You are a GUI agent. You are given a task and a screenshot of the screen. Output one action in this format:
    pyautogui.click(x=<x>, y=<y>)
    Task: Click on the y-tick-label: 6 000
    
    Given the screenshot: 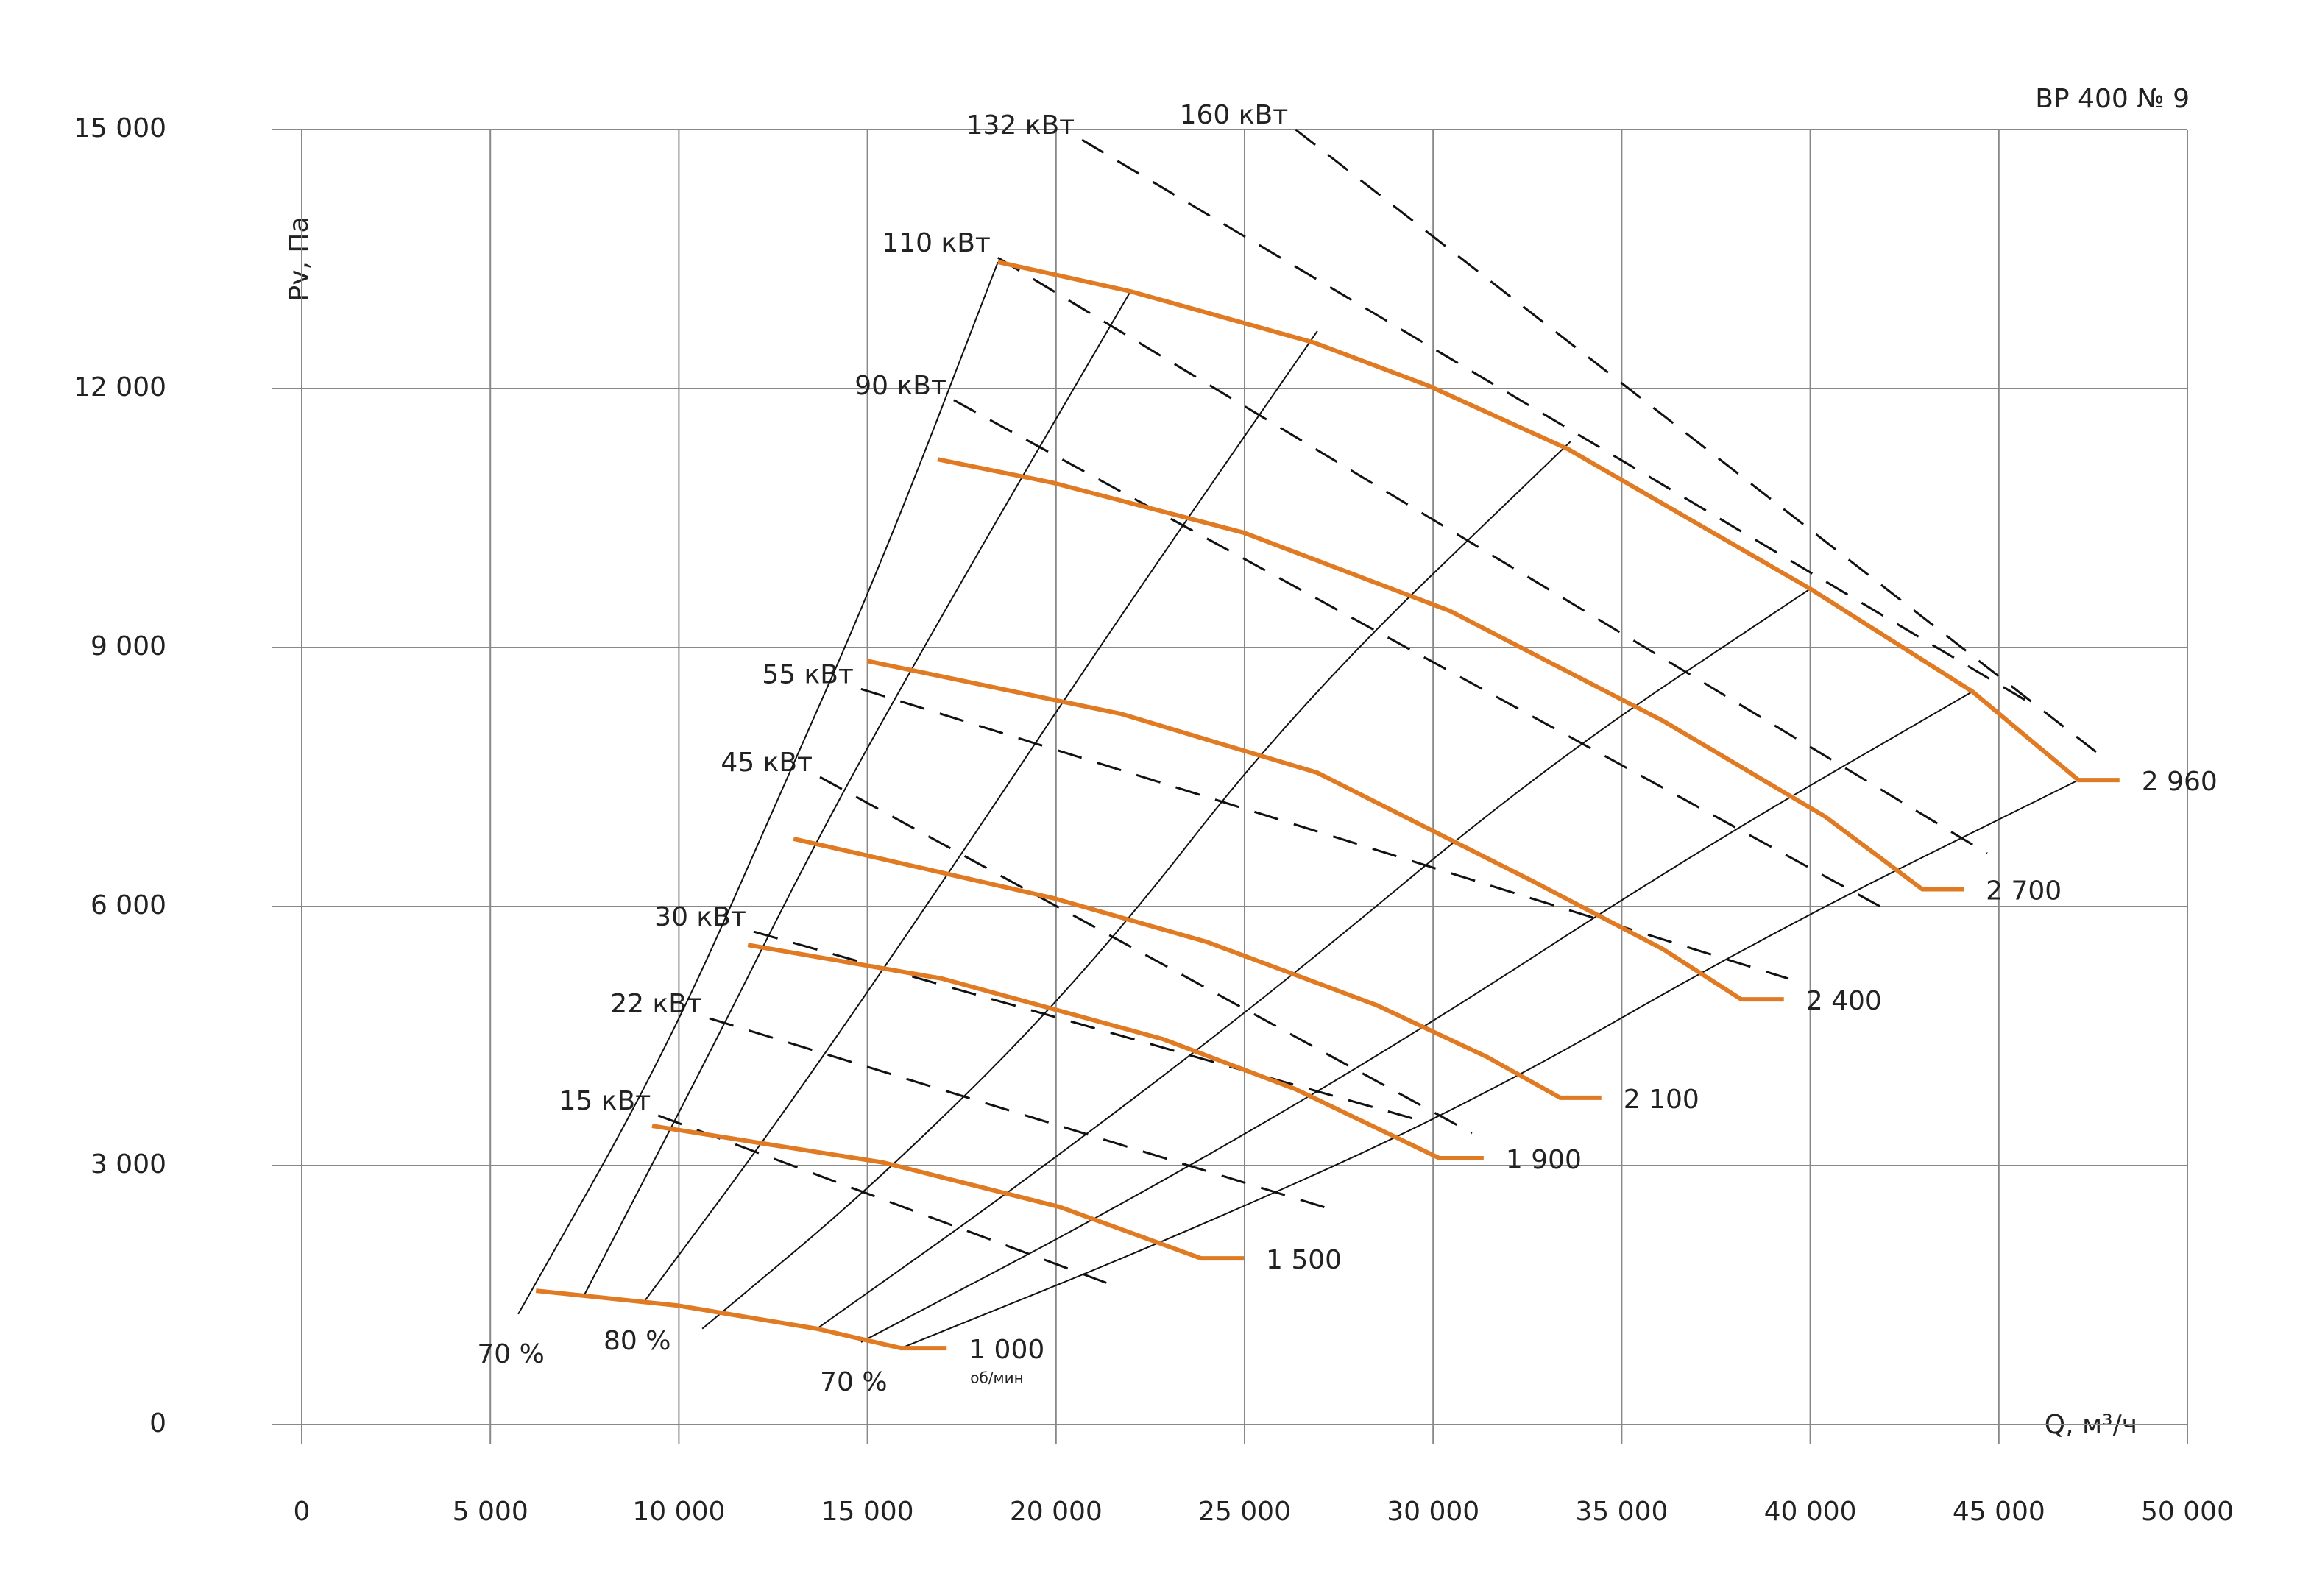 What is the action you would take?
    pyautogui.click(x=128, y=905)
    